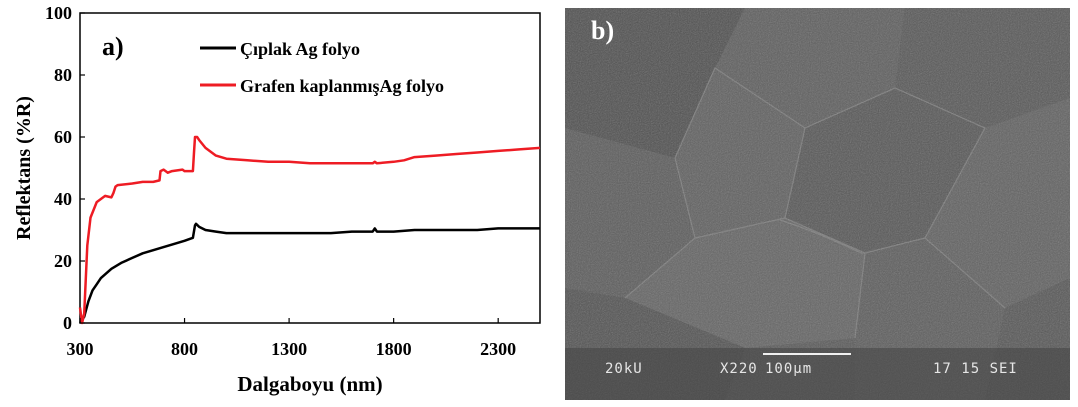 The width and height of the screenshot is (1078, 407). I want to click on y-tick-label: 40, so click(63, 199).